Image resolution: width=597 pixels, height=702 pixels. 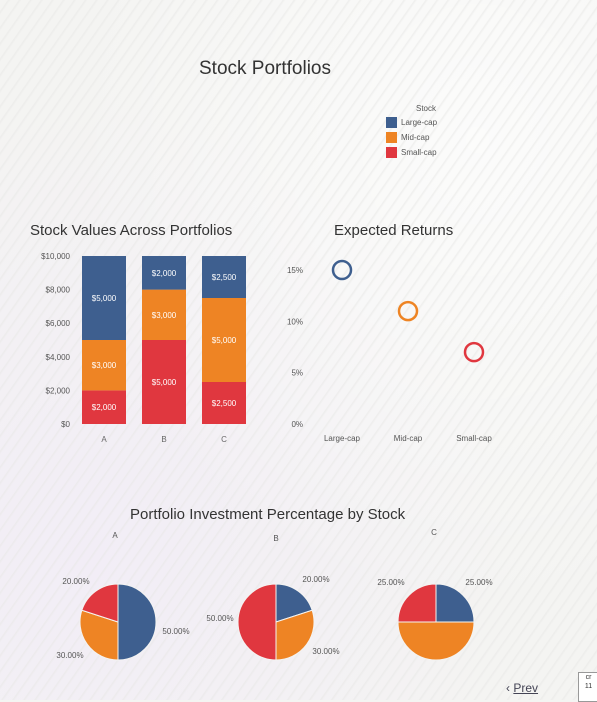 I want to click on pie-label: C, so click(x=434, y=532).